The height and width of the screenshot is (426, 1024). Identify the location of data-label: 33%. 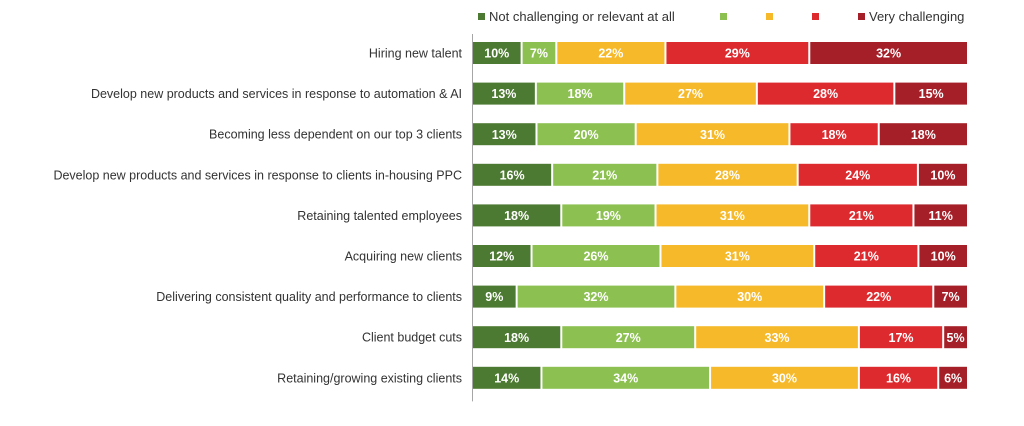
(777, 338).